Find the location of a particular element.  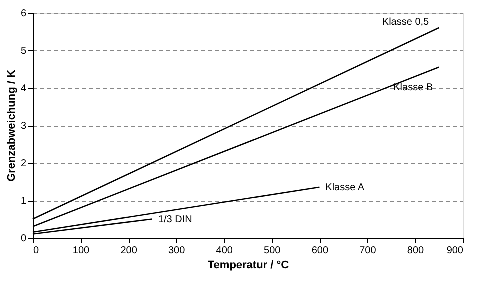

series-label: Klasse 0,5 is located at coordinates (406, 22).